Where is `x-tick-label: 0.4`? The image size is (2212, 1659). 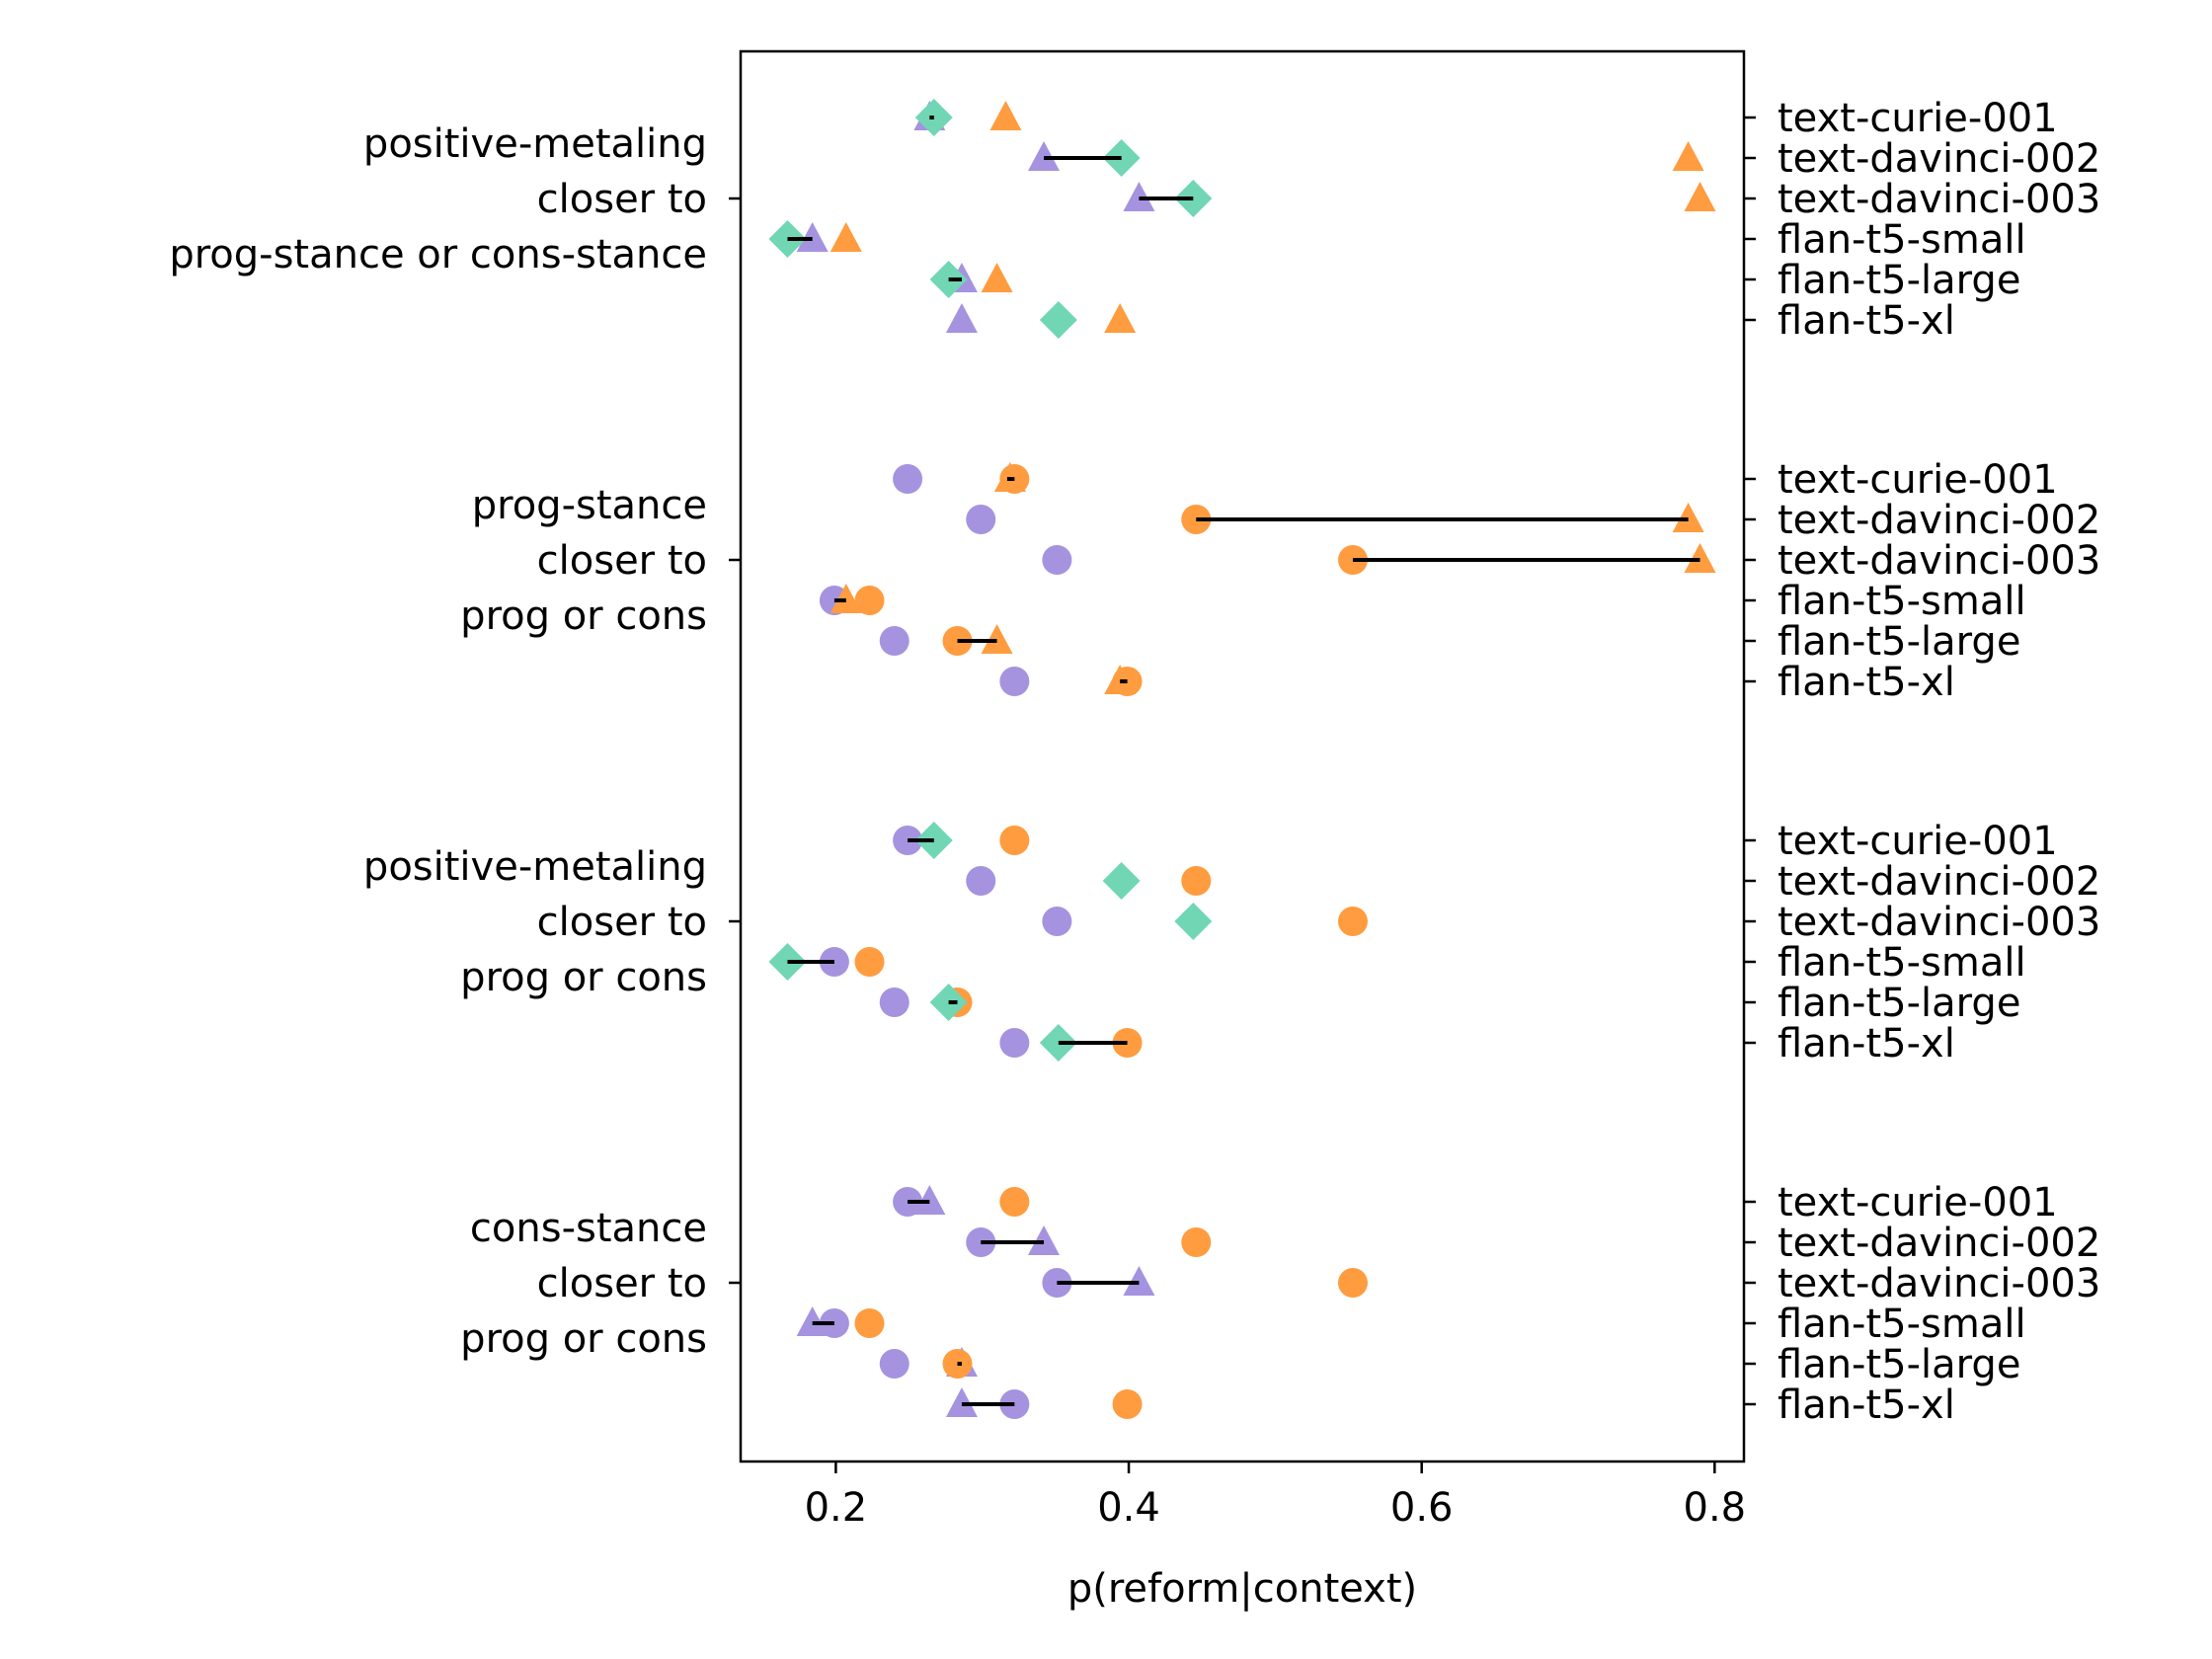 x-tick-label: 0.4 is located at coordinates (1129, 1508).